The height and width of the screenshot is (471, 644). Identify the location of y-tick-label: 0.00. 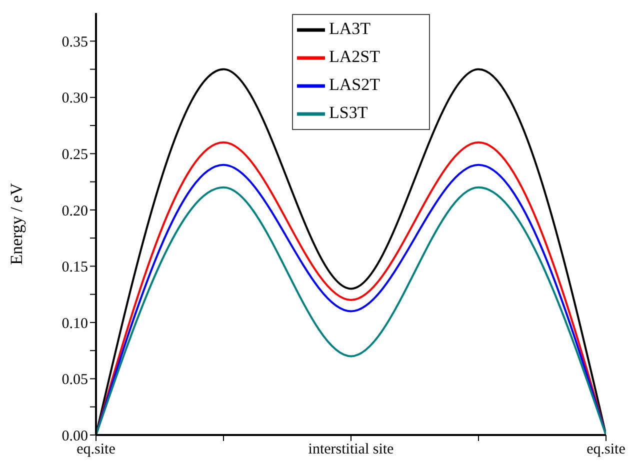
(75, 436).